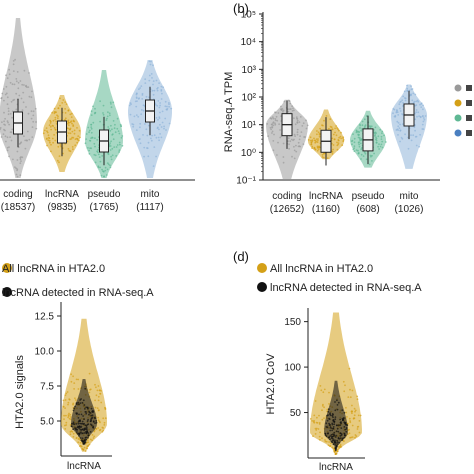 Image resolution: width=474 pixels, height=474 pixels. What do you see at coordinates (248, 153) in the screenshot?
I see `panel-b-y-tick-label: 10⁰` at bounding box center [248, 153].